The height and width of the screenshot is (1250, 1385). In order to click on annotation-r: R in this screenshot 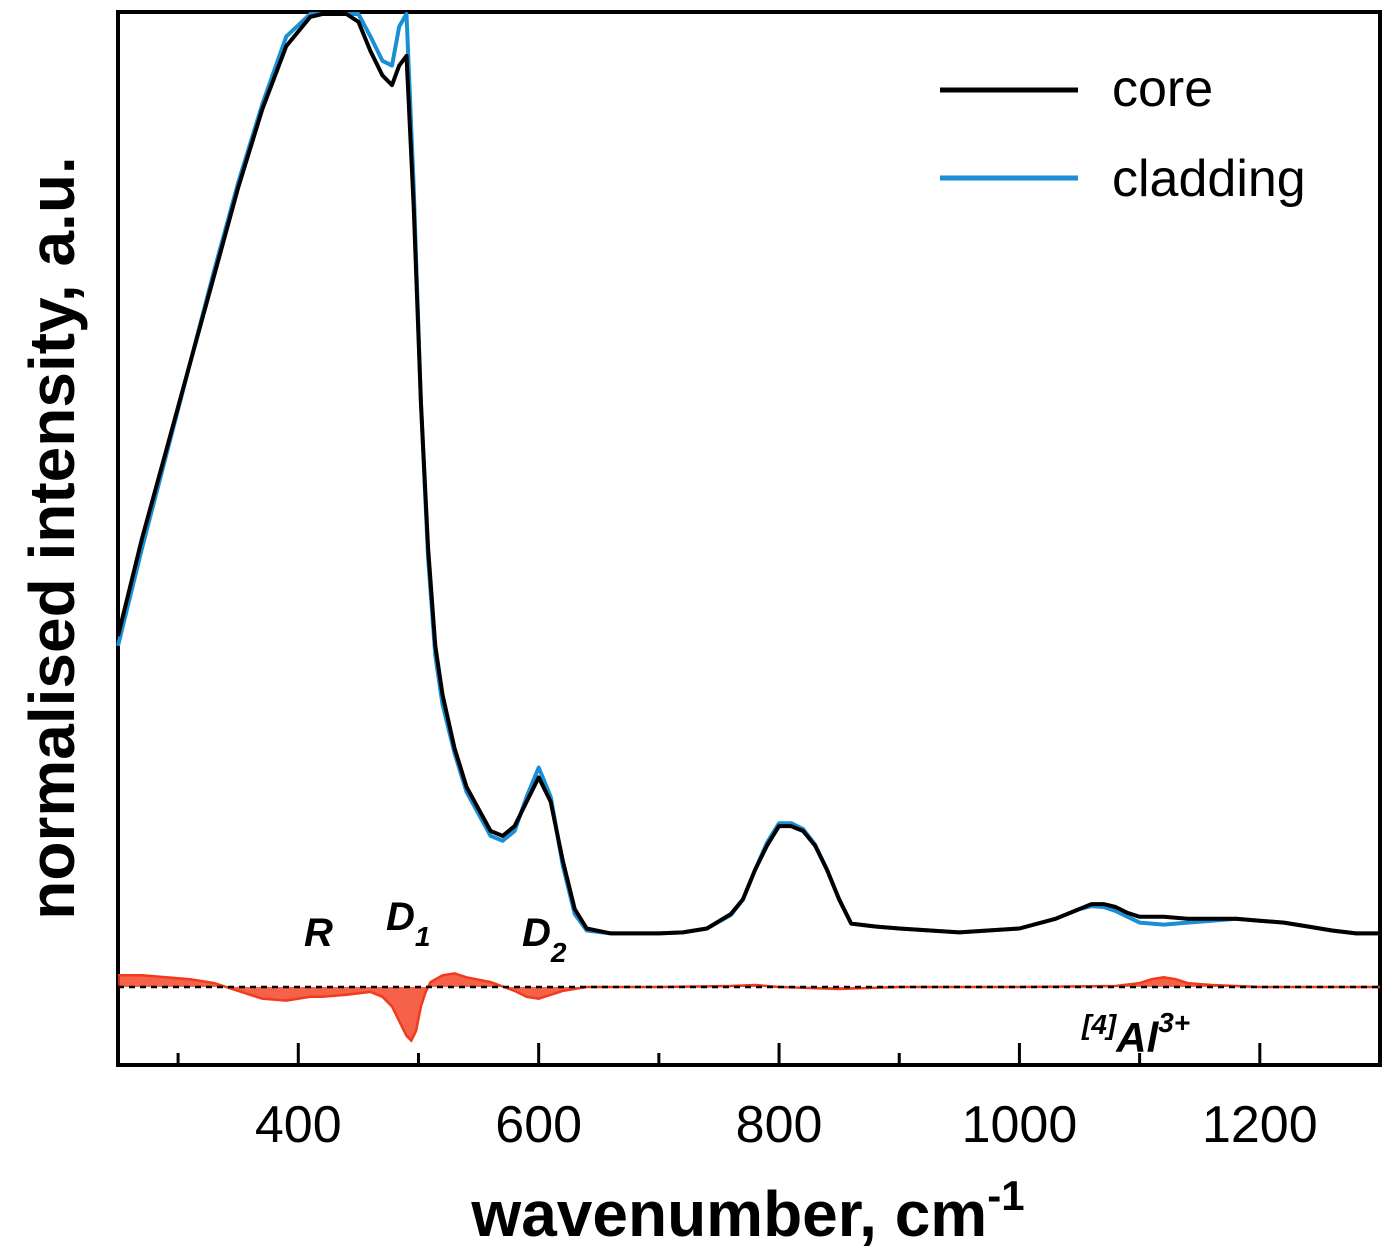, I will do `click(318, 933)`.